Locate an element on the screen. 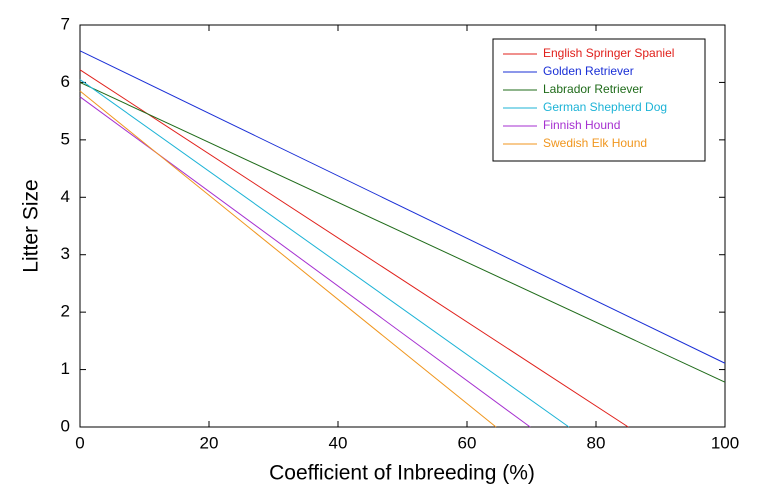  legend-text: Swedish Elk Hound is located at coordinates (595, 143).